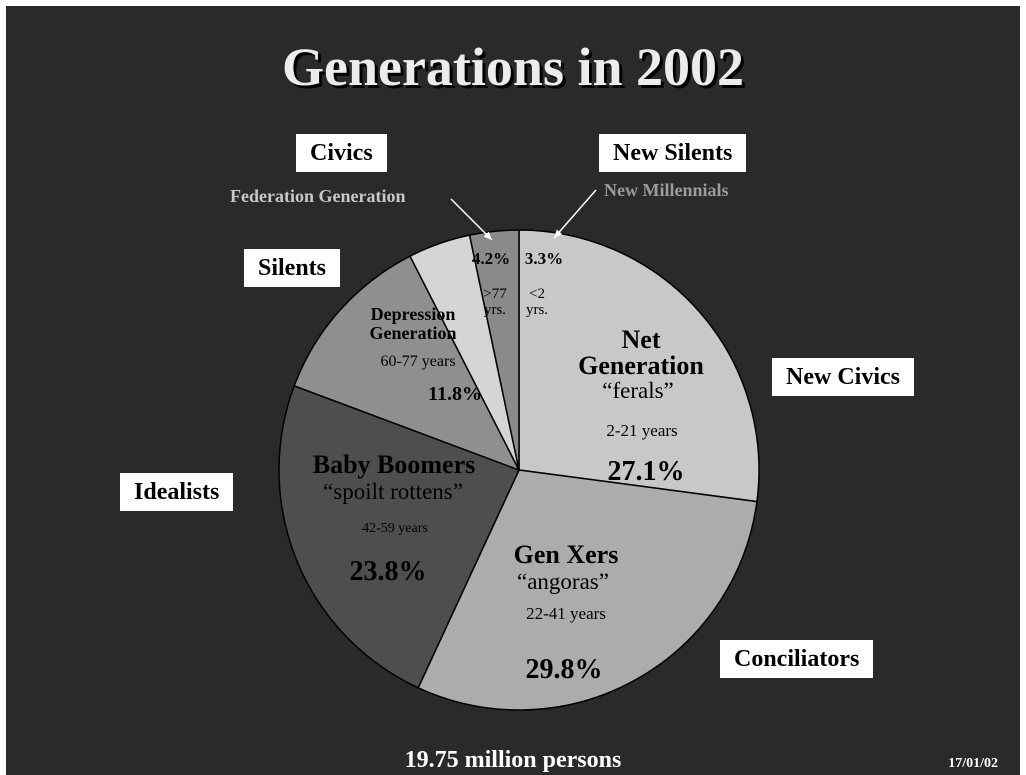  Describe the element at coordinates (544, 258) in the screenshot. I see `slice-value-label: 3.3%` at that location.